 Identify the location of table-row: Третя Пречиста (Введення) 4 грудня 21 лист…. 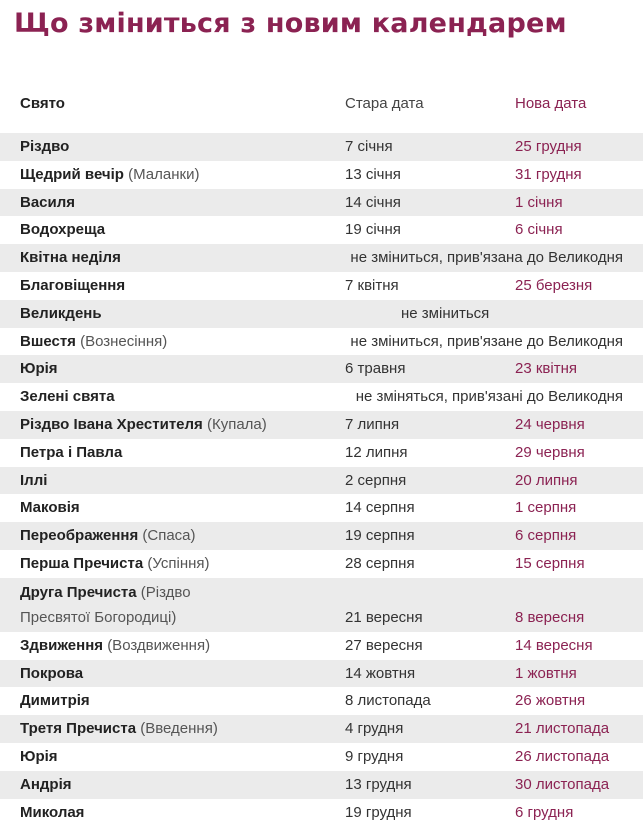
(321, 729).